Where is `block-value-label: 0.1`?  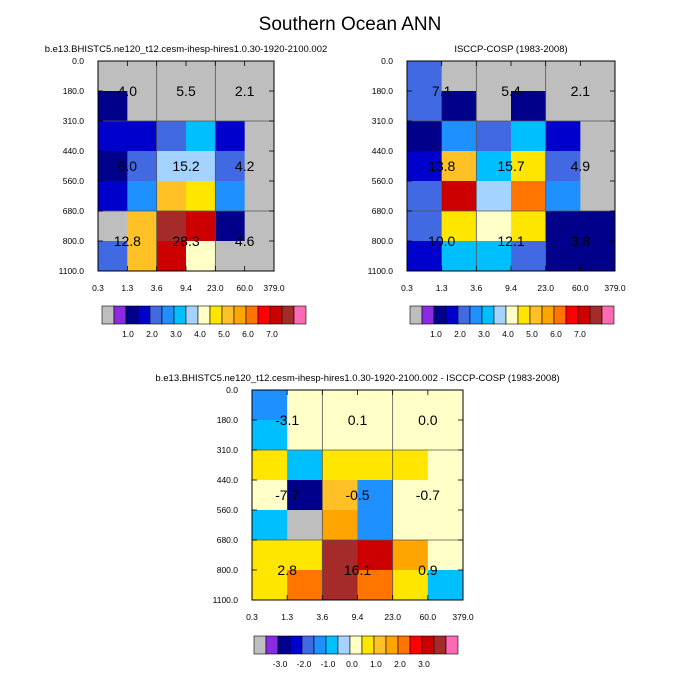 block-value-label: 0.1 is located at coordinates (358, 420).